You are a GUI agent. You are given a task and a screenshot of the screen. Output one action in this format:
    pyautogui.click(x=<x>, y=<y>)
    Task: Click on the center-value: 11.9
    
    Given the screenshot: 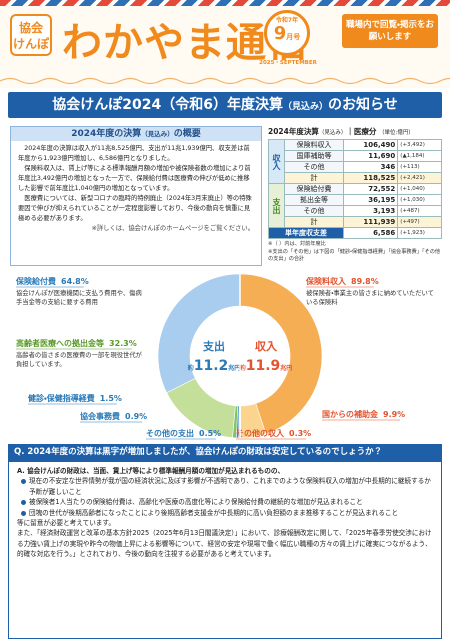 What is the action you would take?
    pyautogui.click(x=263, y=366)
    